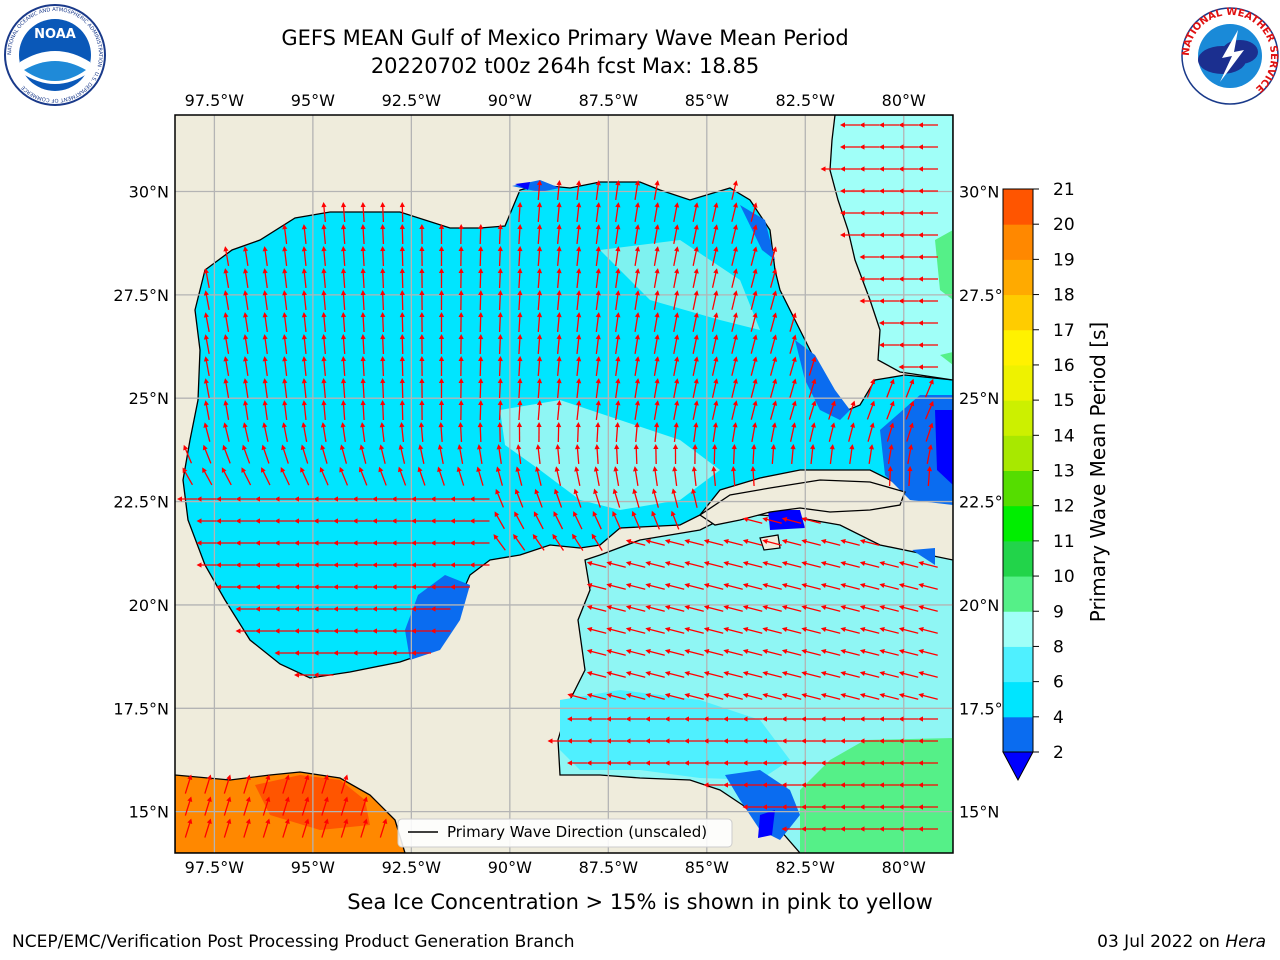  What do you see at coordinates (610, 455) in the screenshot?
I see `gulf-light-patch` at bounding box center [610, 455].